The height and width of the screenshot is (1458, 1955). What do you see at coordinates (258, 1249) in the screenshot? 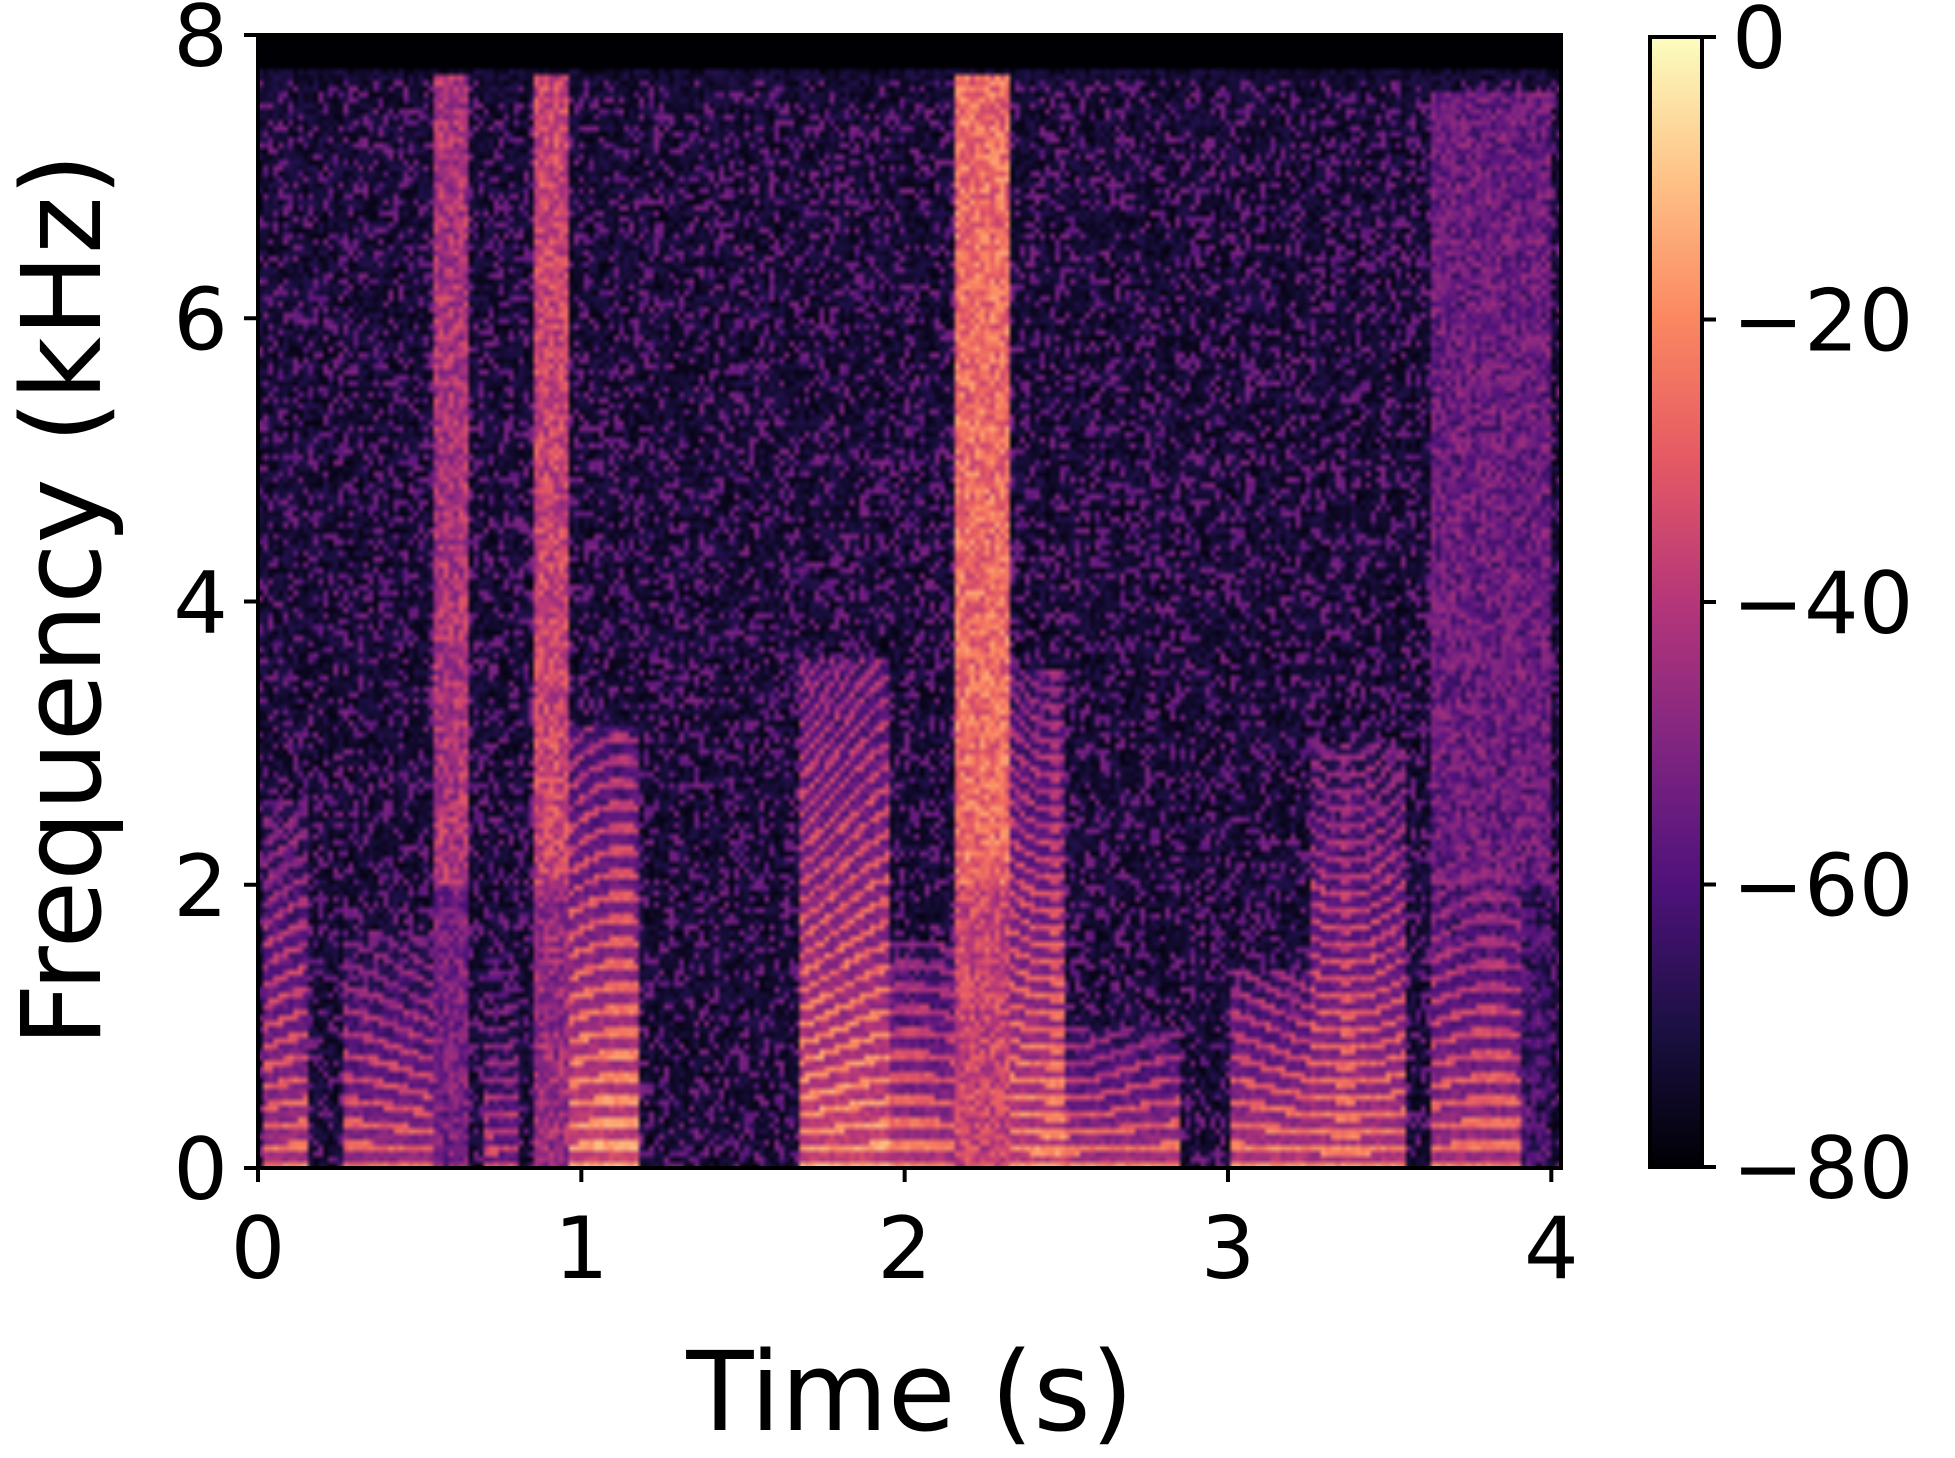
I see `x-tick-label: 0` at bounding box center [258, 1249].